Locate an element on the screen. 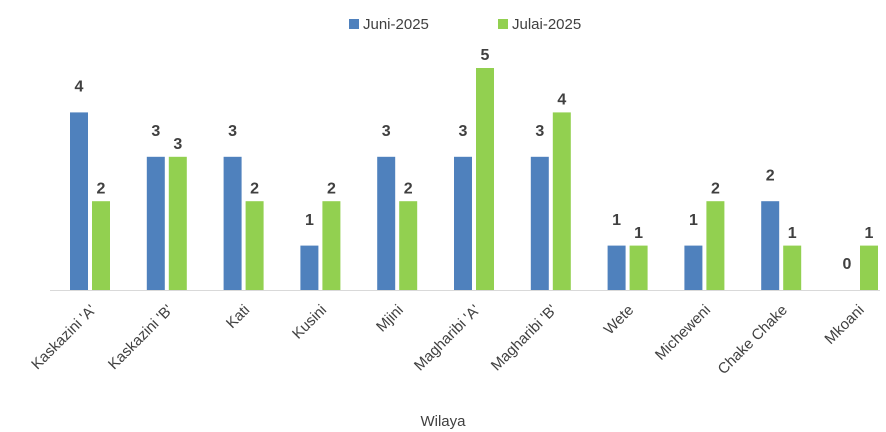  legend-label: Juni-2025 is located at coordinates (396, 24).